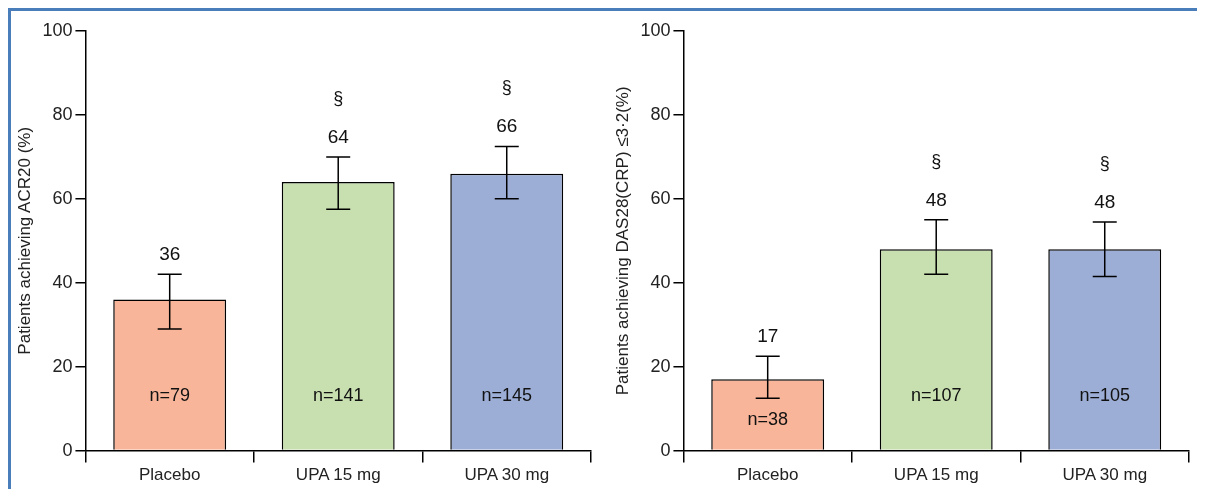 The width and height of the screenshot is (1206, 500). Describe the element at coordinates (1105, 394) in the screenshot. I see `annotation: n=105` at that location.